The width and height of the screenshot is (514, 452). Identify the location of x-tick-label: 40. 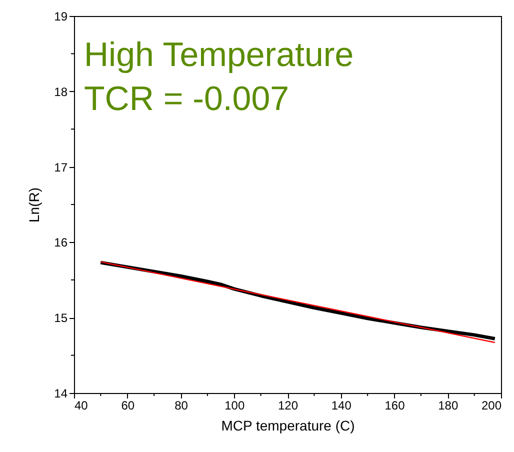
(81, 405).